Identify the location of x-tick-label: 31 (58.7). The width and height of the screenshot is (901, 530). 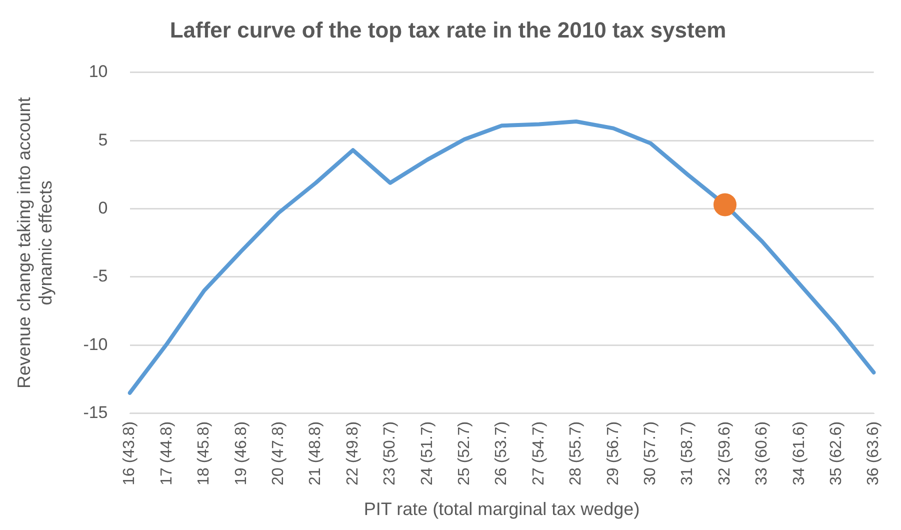
(687, 453).